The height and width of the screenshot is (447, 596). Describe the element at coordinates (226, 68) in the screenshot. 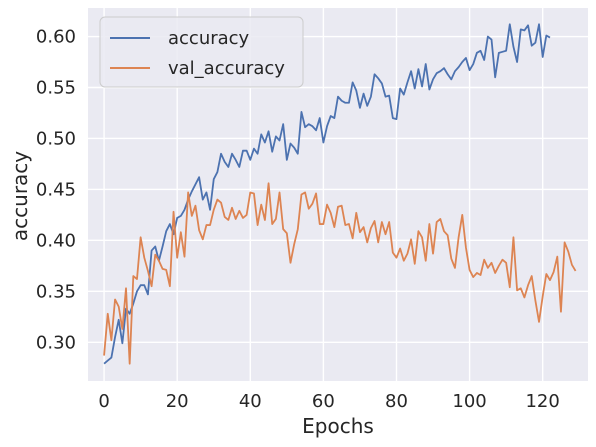

I see `legend-label: val_accuracy` at that location.